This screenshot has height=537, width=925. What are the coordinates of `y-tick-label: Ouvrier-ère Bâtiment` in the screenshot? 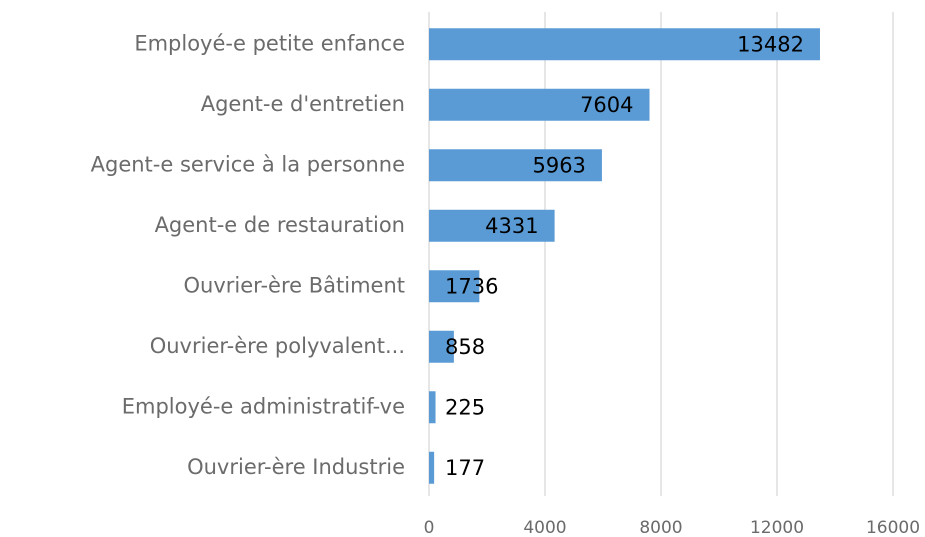 It's located at (294, 285).